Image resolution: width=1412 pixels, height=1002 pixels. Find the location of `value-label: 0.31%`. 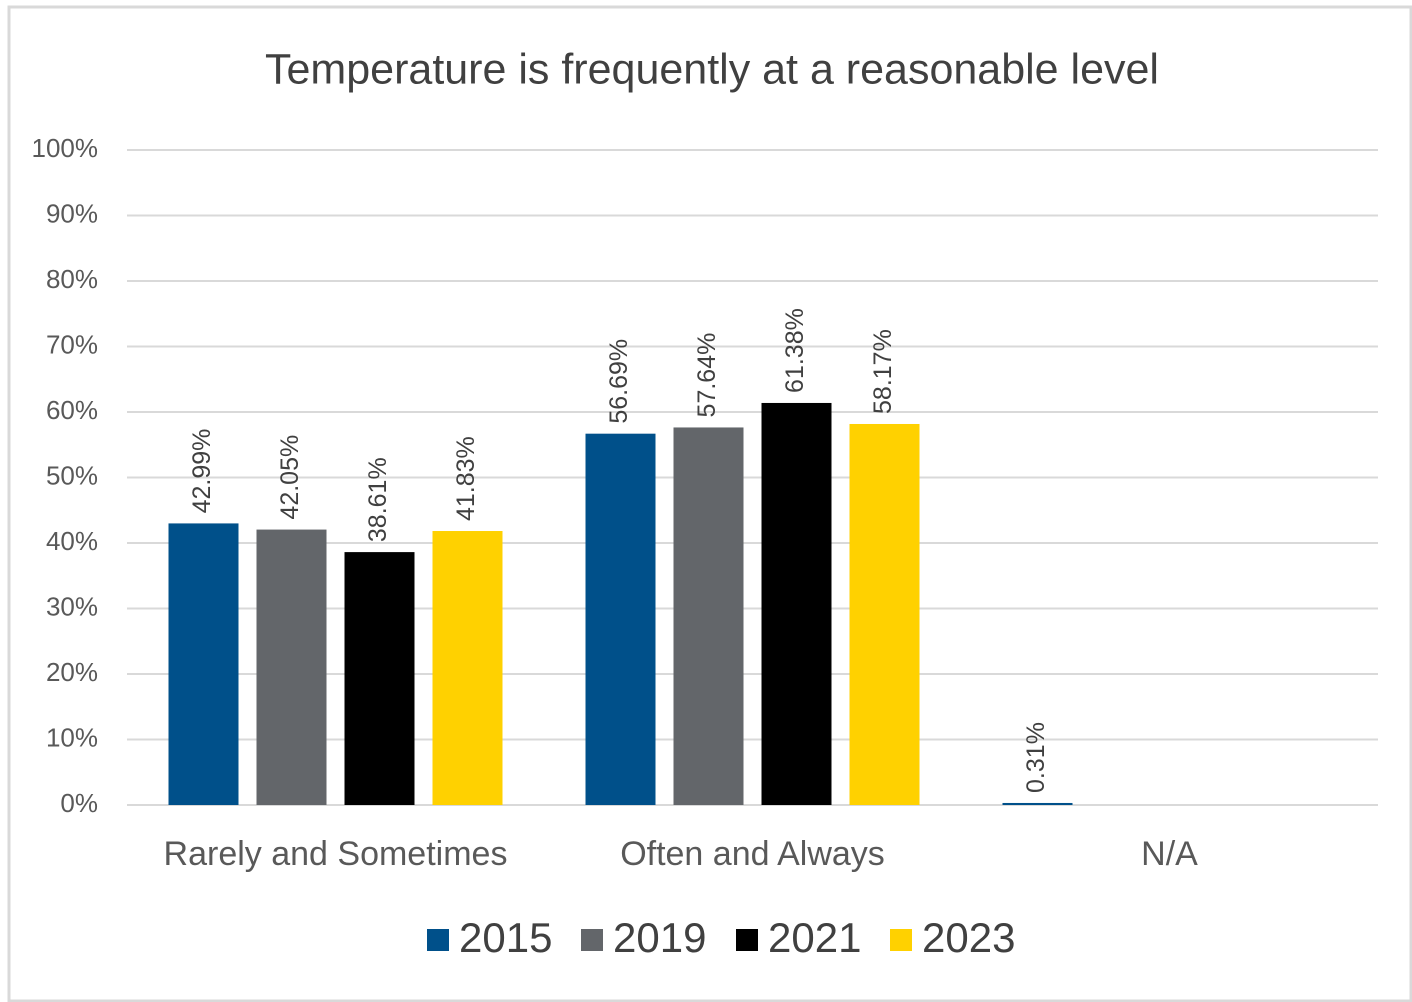

value-label: 0.31% is located at coordinates (1036, 757).